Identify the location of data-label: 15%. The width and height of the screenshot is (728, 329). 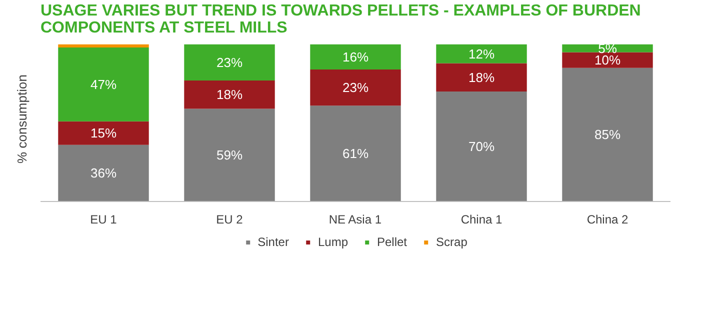
(103, 133).